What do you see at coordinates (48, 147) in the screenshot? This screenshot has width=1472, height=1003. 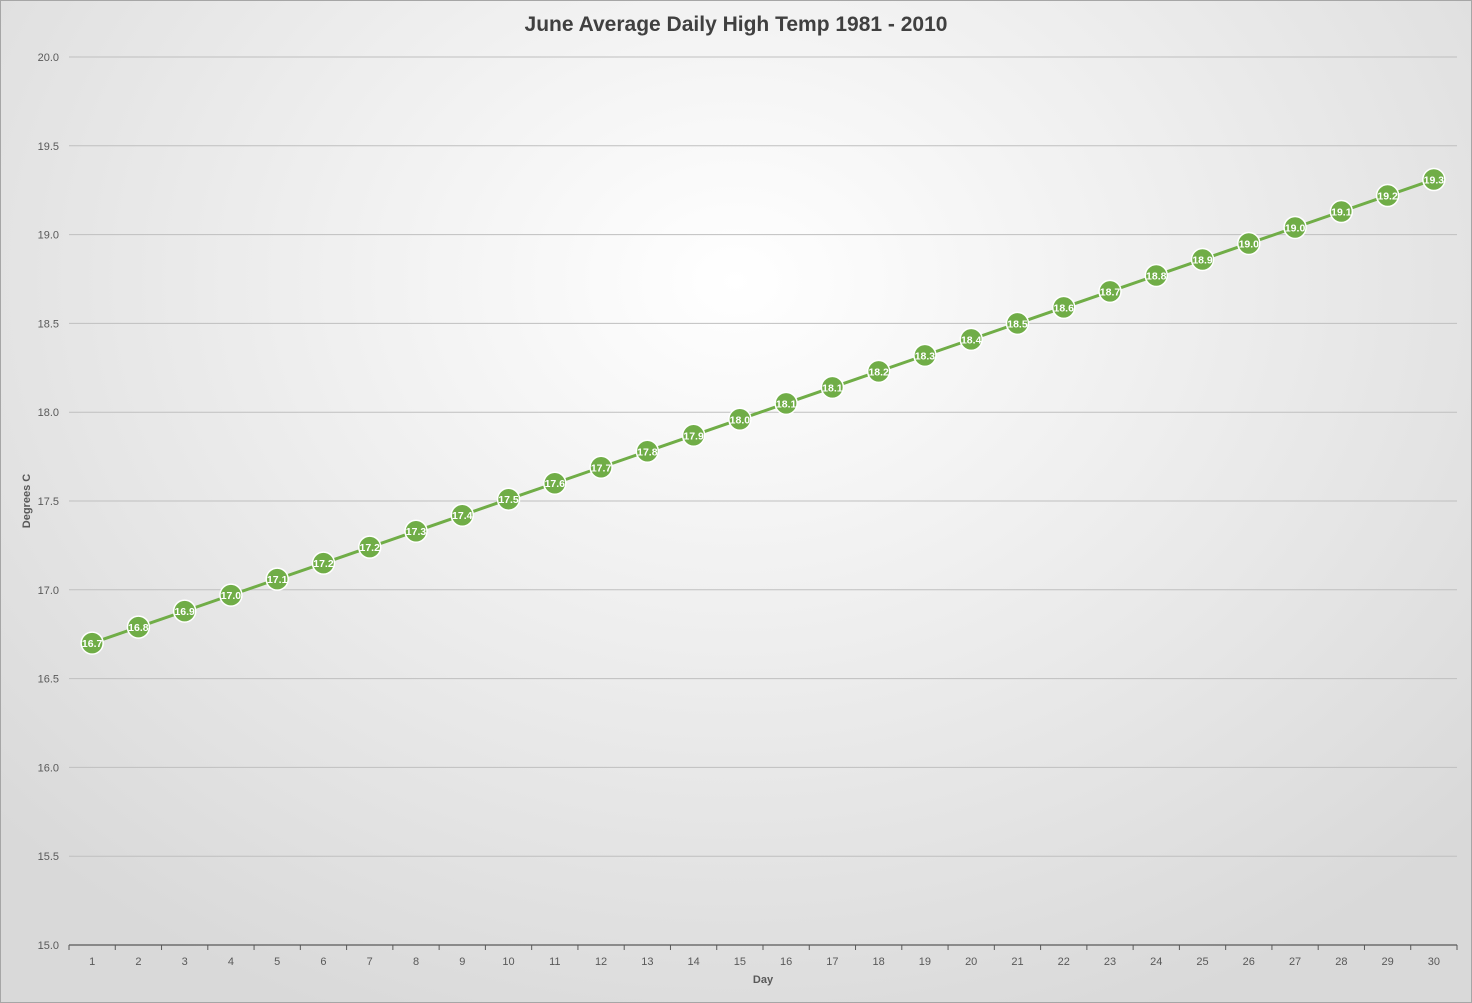 I see `y-tick-label: 19.5` at bounding box center [48, 147].